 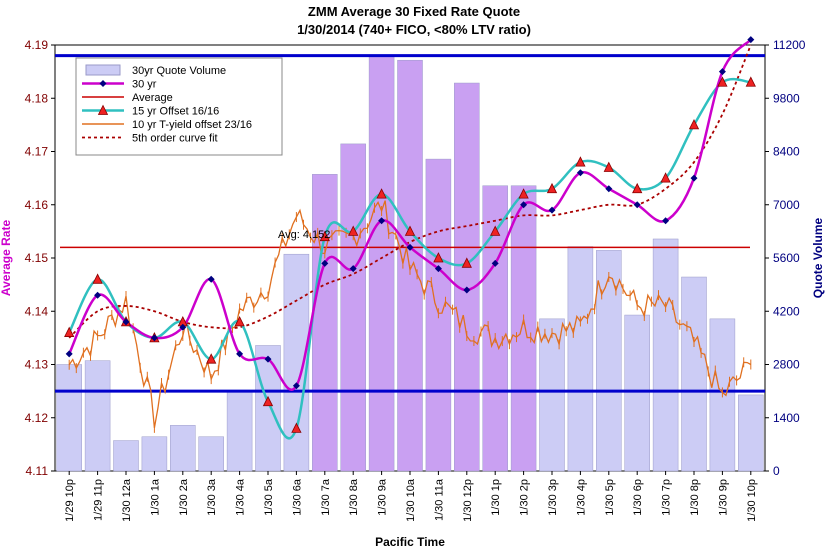 What do you see at coordinates (99, 500) in the screenshot?
I see `x-tick-label: 1/29 11p` at bounding box center [99, 500].